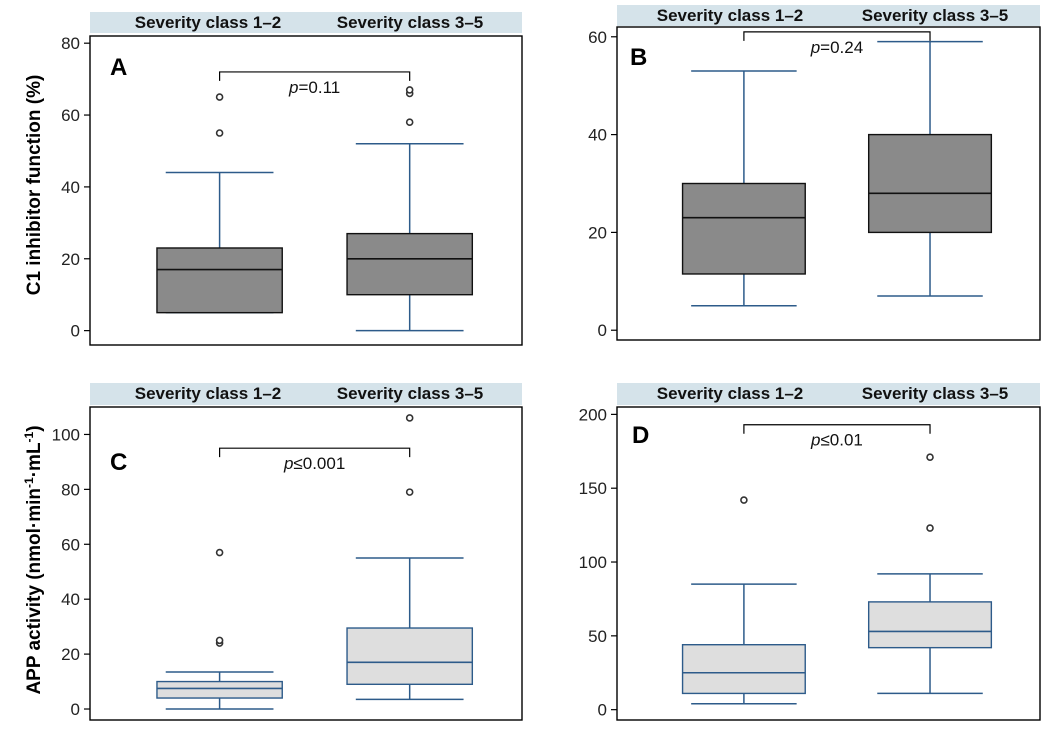  What do you see at coordinates (593, 414) in the screenshot?
I see `y-tick-label: 200` at bounding box center [593, 414].